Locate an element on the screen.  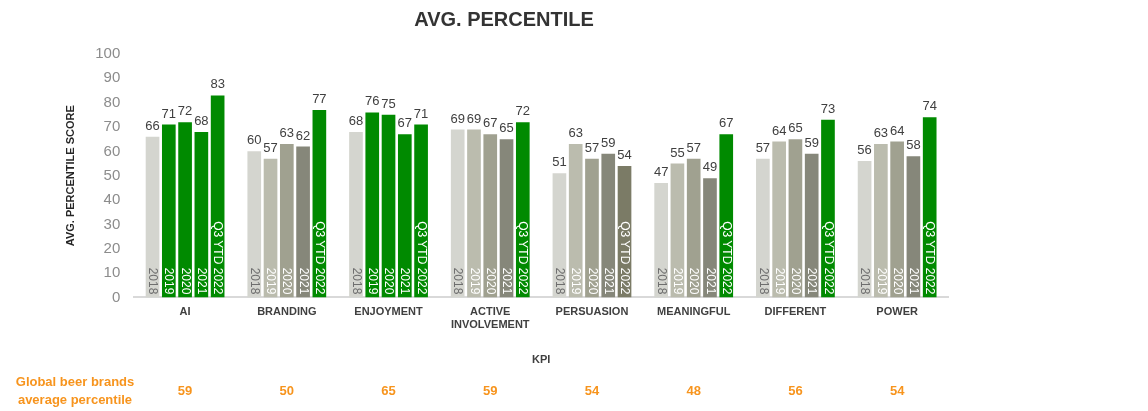
x-tick-label: MEANINGFUL is located at coordinates (694, 311).